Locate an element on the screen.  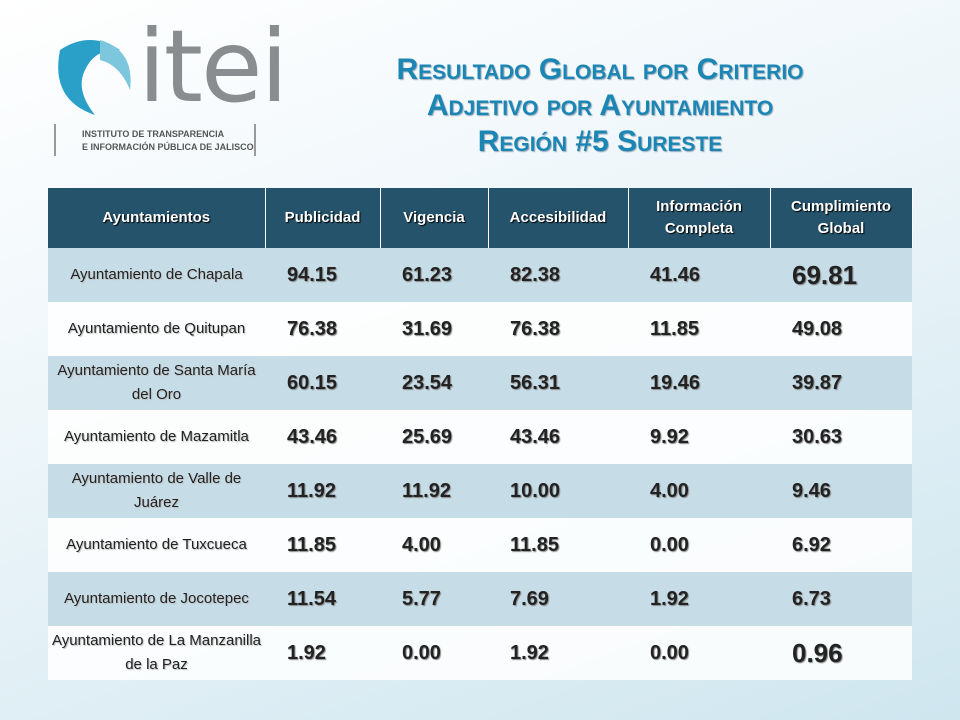
header-cell: Accesibilidad is located at coordinates (558, 218).